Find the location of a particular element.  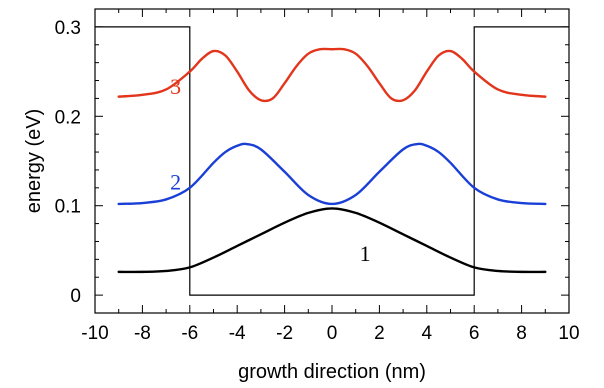

x-tick-label: 6 is located at coordinates (474, 333).